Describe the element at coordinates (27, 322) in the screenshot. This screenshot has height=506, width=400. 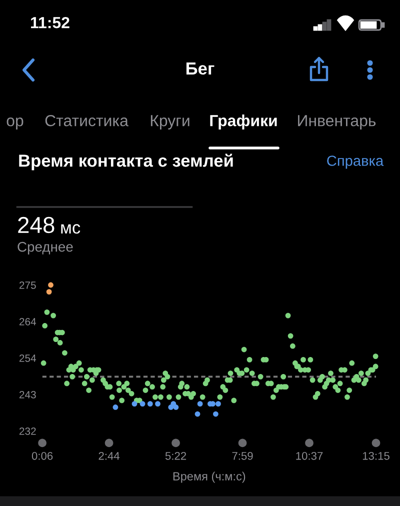
I see `y-tick-label: 264` at that location.